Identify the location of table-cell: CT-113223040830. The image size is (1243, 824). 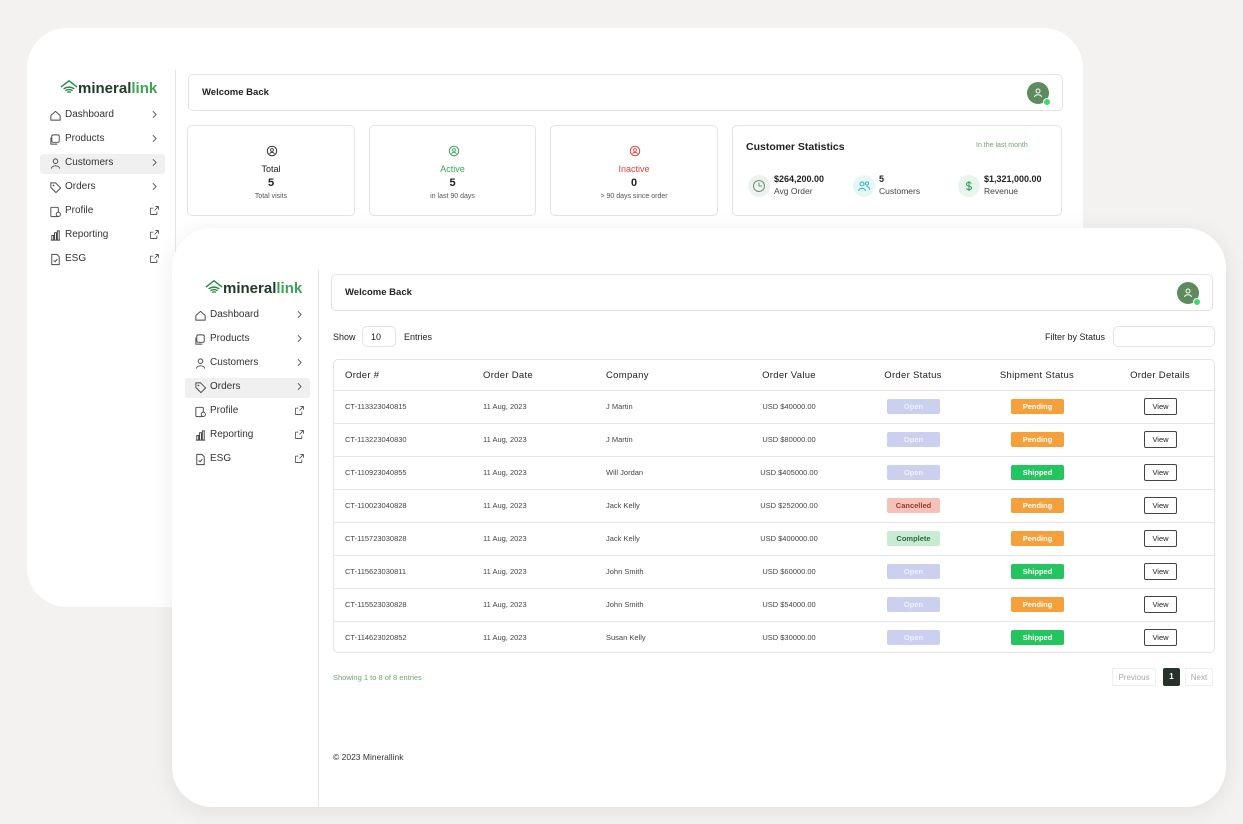
(376, 439).